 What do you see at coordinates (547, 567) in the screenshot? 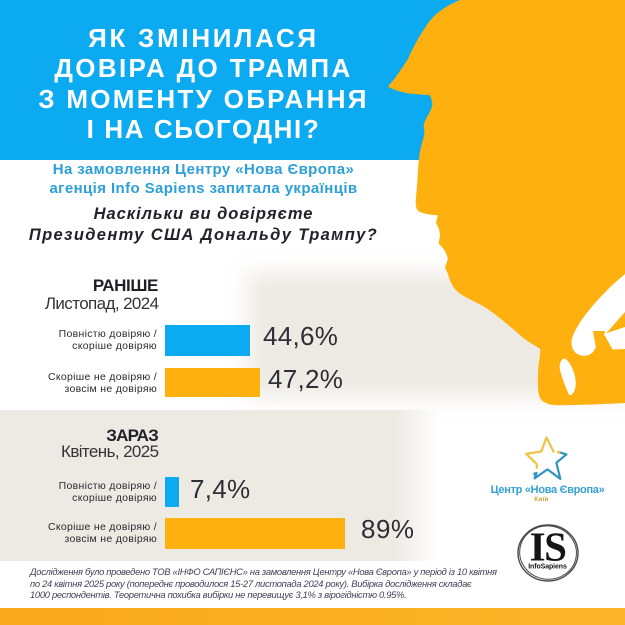
I see `svg-text: InfoSapiens` at bounding box center [547, 567].